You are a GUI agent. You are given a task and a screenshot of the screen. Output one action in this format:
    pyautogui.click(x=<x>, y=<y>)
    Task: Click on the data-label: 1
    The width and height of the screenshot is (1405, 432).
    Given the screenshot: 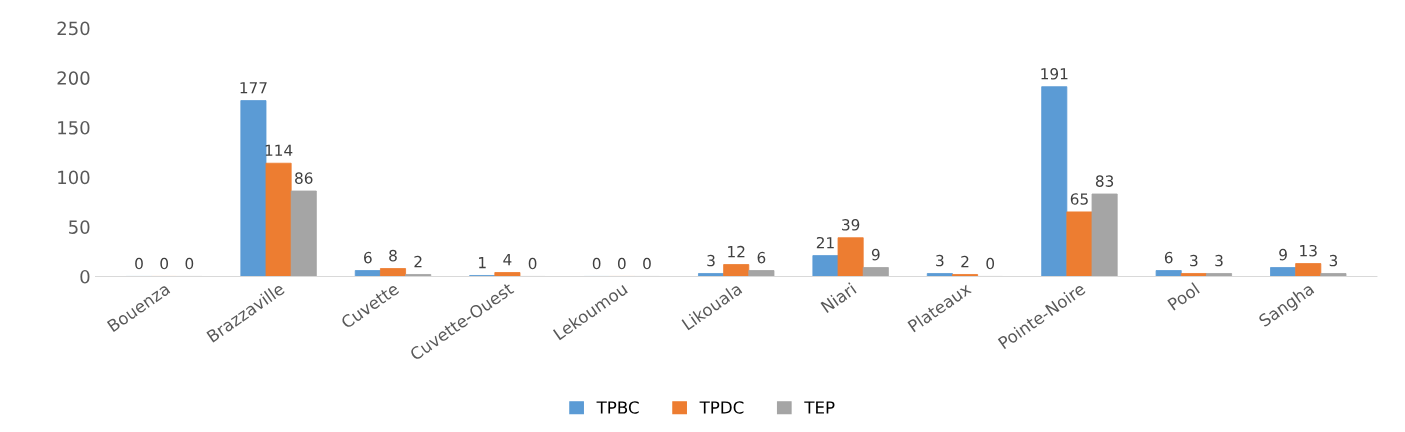 What is the action you would take?
    pyautogui.click(x=482, y=263)
    